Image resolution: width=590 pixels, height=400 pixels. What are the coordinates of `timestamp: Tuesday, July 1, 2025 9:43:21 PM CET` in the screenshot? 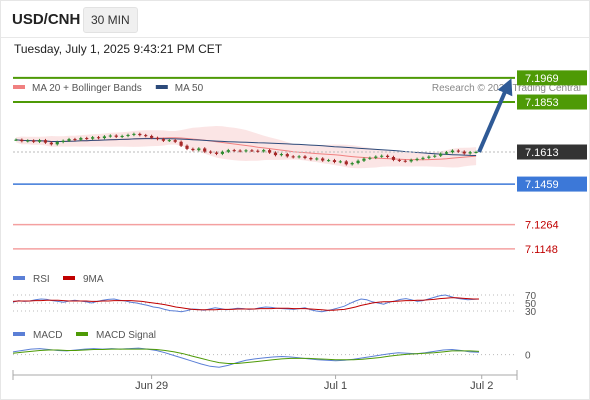 It's located at (118, 49).